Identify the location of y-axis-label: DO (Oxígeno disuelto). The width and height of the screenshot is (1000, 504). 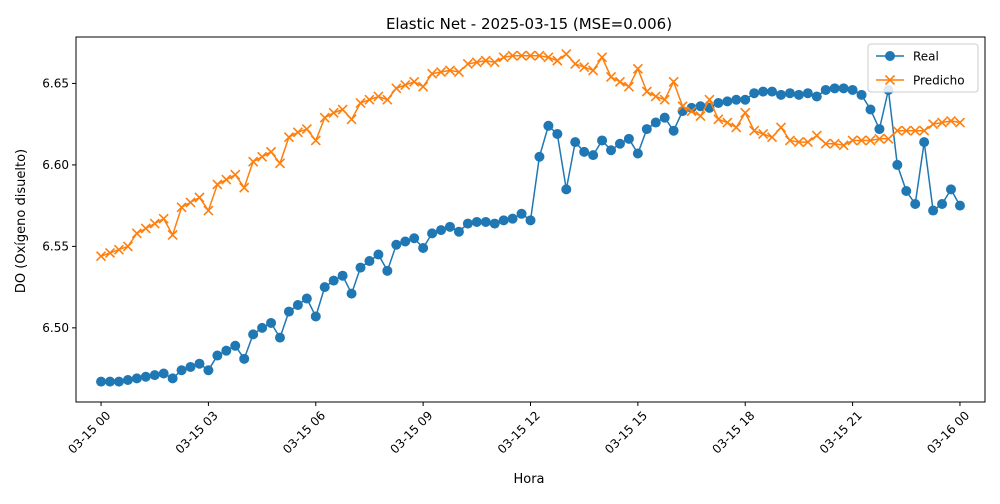
(21, 221).